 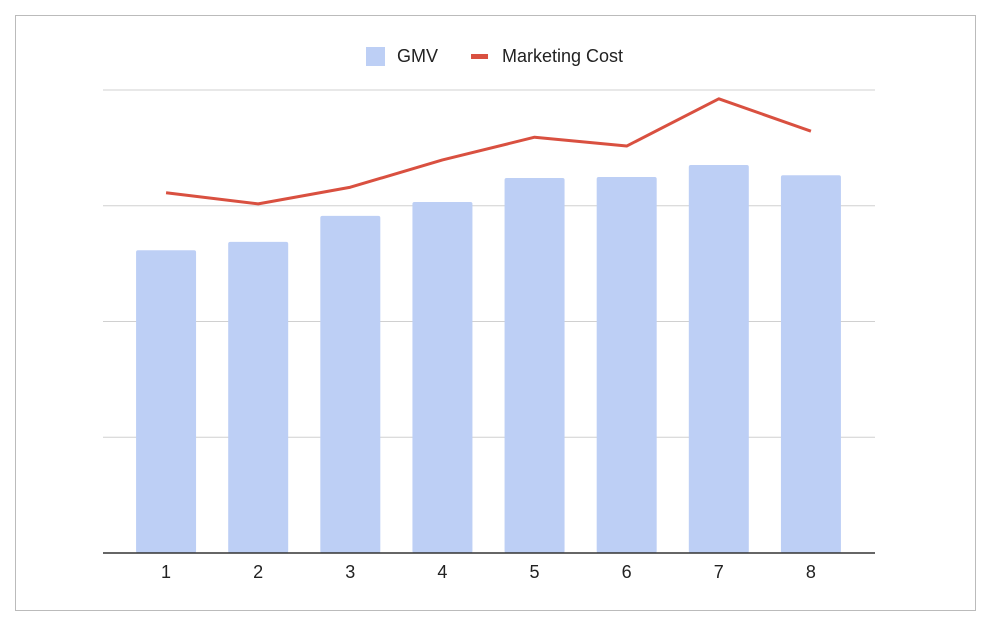 What do you see at coordinates (811, 572) in the screenshot?
I see `x-tick-label: 8` at bounding box center [811, 572].